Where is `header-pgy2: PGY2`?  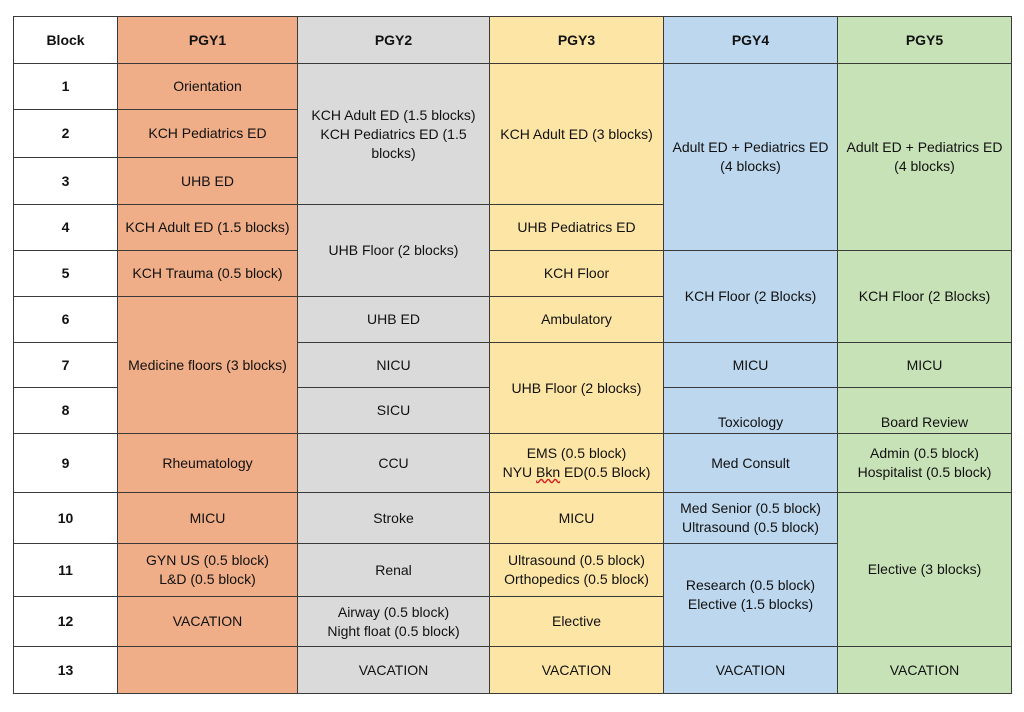
header-pgy2: PGY2 is located at coordinates (393, 40).